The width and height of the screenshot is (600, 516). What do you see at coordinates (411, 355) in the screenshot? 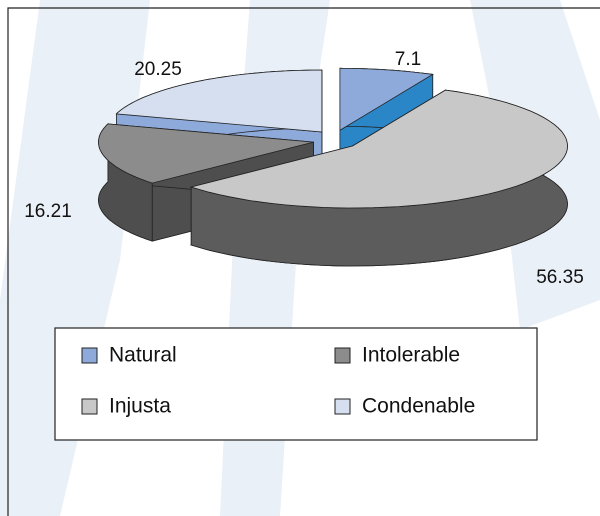
I see `legend-label: Intolerable` at bounding box center [411, 355].